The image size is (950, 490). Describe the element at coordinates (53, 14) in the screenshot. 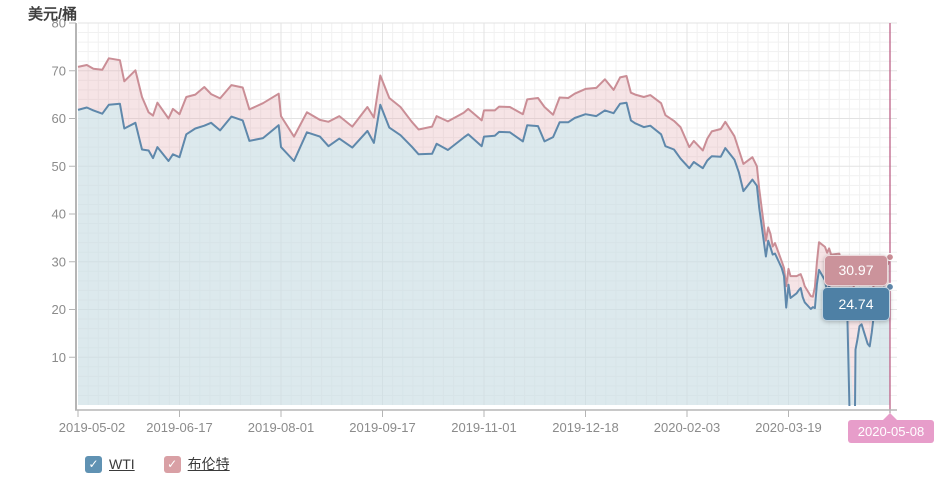

I see `page-title: 美元/桶` at that location.